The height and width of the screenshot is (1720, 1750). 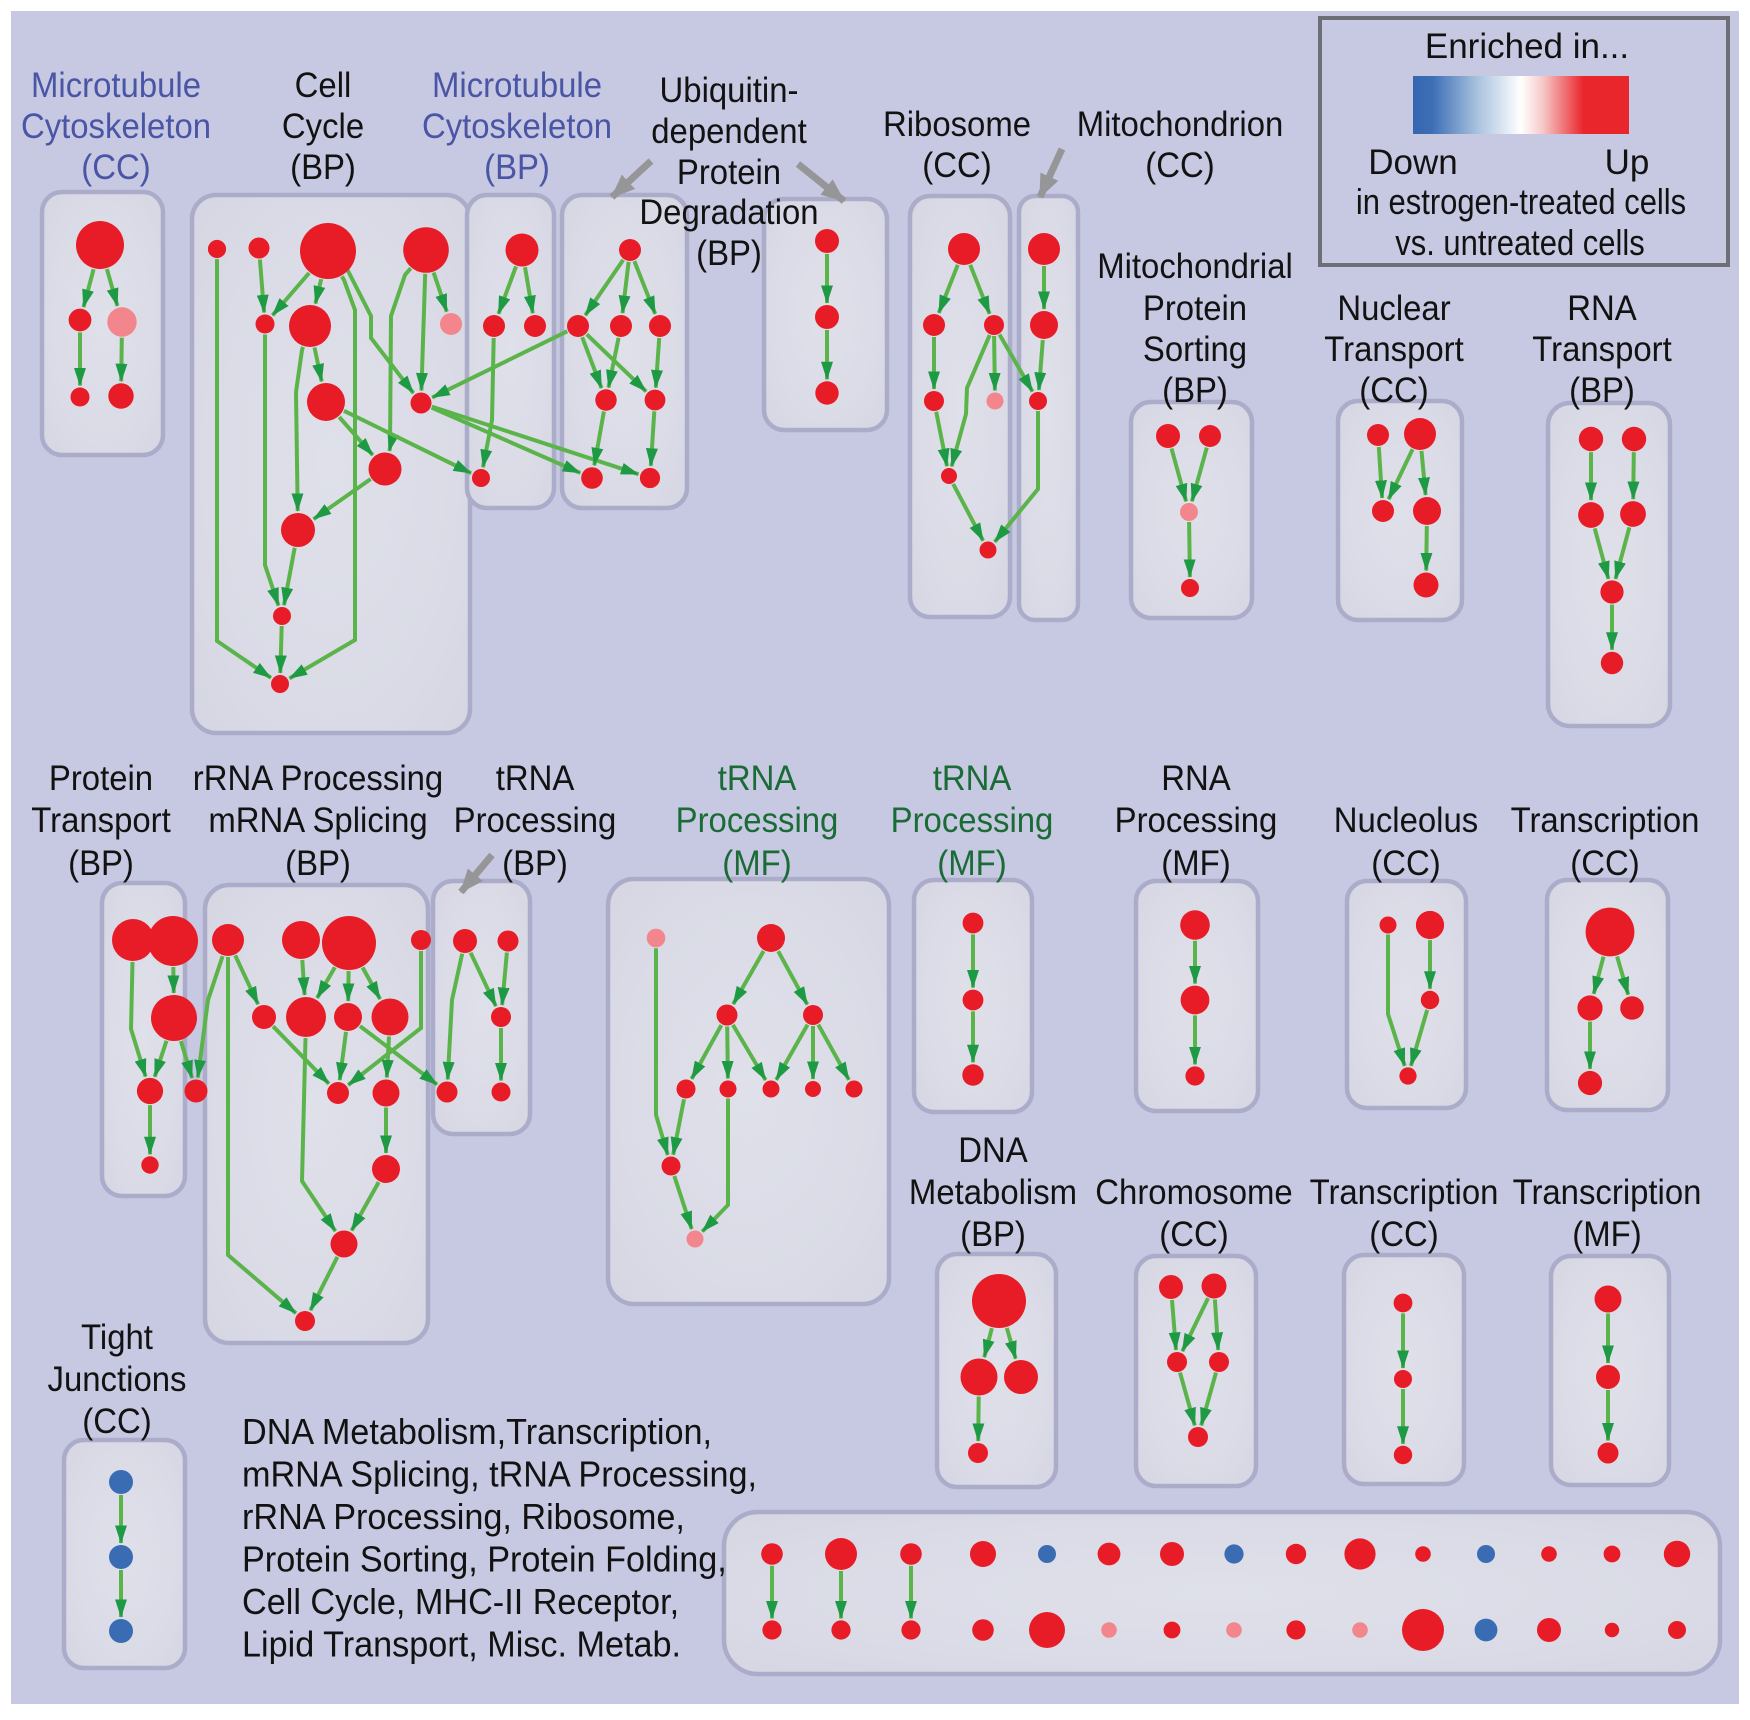 I want to click on svg-text: Tight, so click(x=117, y=1337).